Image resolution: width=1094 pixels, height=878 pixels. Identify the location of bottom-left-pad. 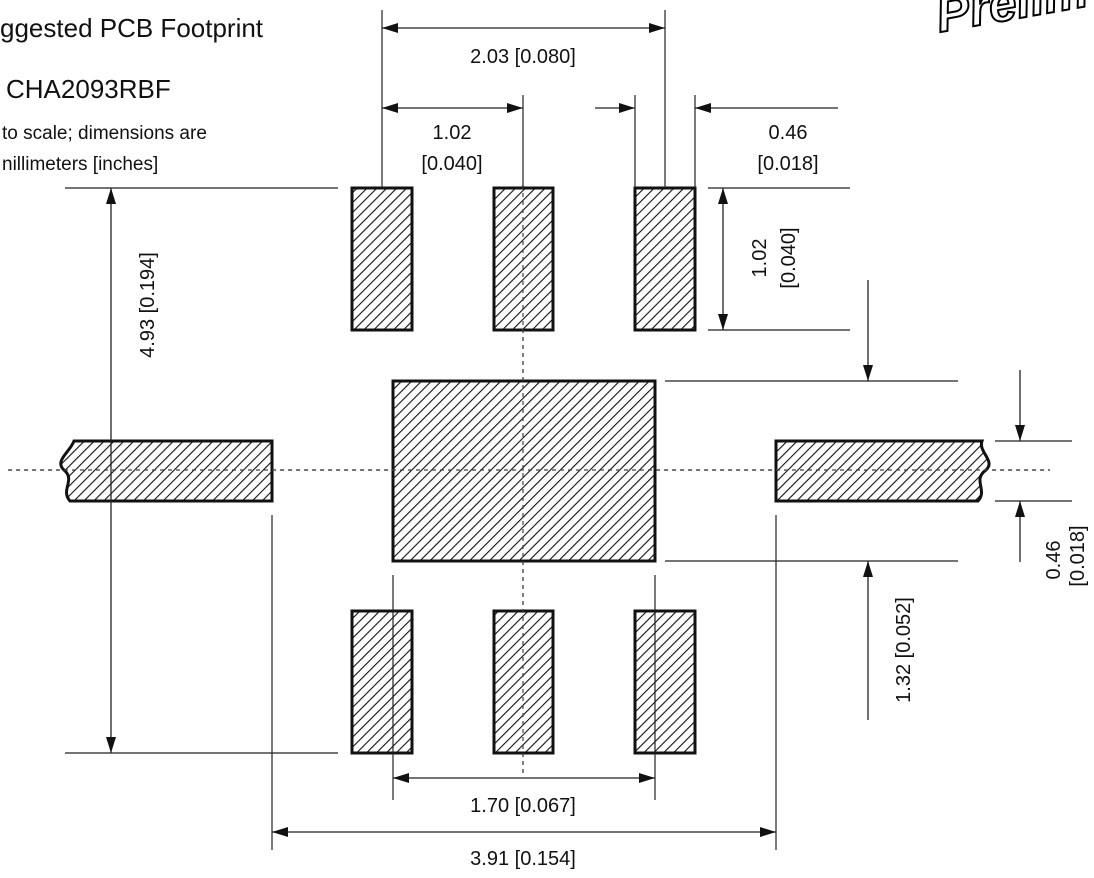
(382, 682).